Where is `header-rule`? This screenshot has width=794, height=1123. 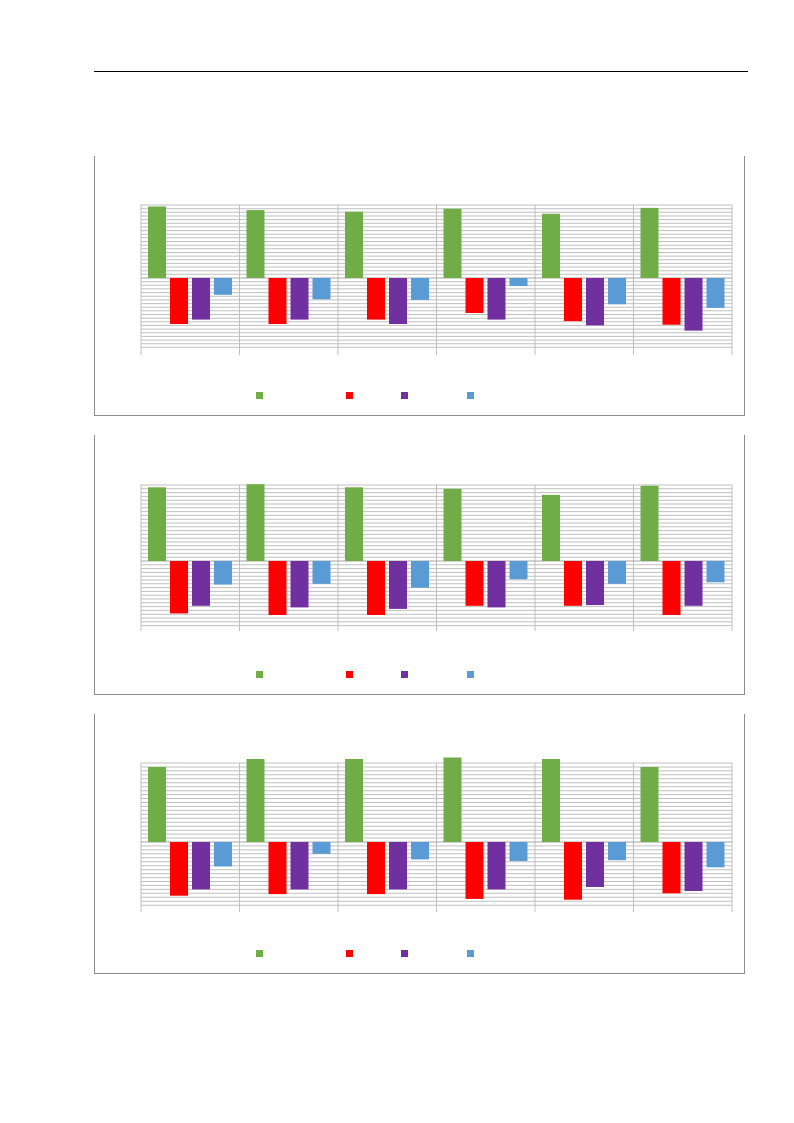 header-rule is located at coordinates (421, 71).